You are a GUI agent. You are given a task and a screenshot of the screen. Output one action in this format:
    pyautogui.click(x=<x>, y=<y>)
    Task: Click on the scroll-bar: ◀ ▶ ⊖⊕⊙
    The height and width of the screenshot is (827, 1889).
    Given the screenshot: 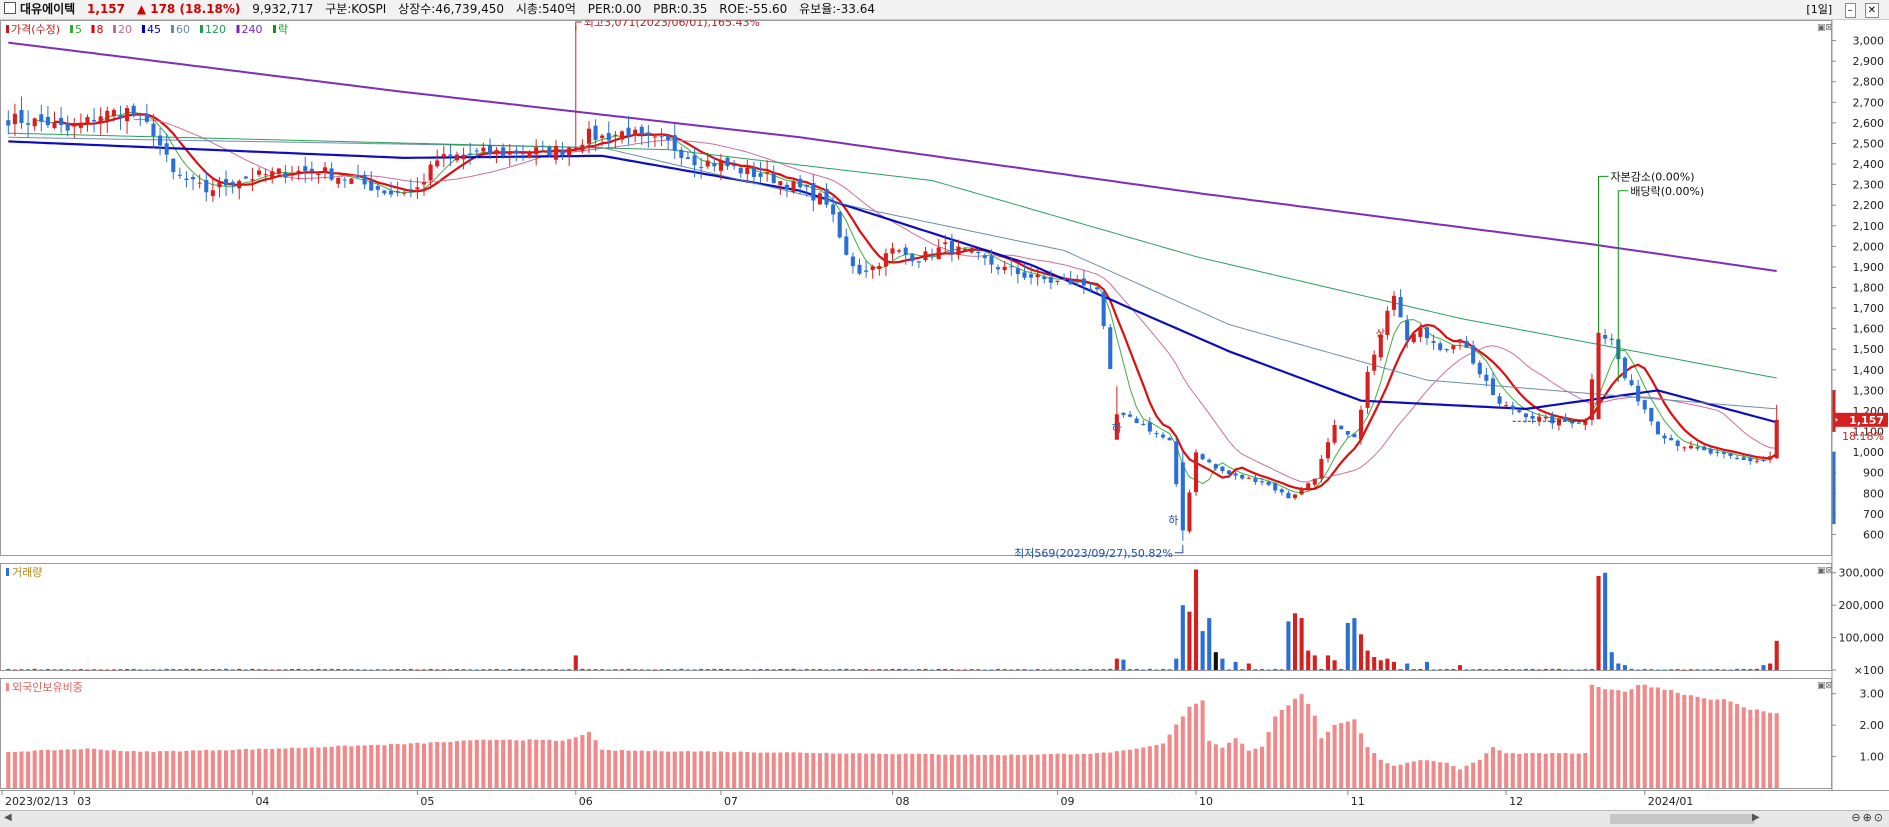 What is the action you would take?
    pyautogui.click(x=944, y=818)
    